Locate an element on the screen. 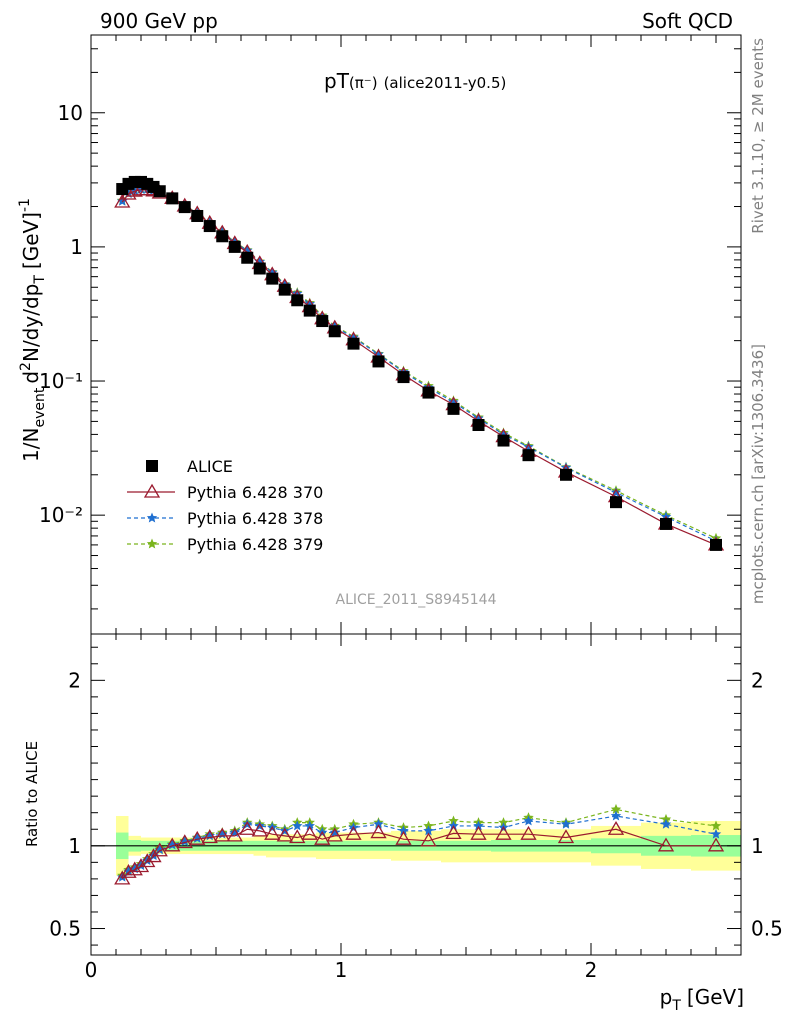 The image size is (786, 1024). header-right: Soft QCD is located at coordinates (687, 21).